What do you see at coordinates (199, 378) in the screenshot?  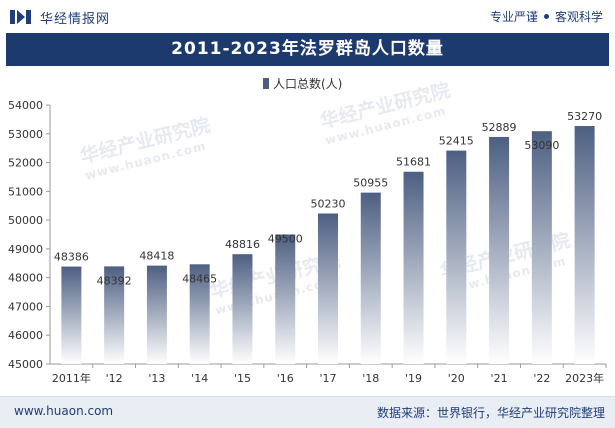 I see `x-tick-label: '14` at bounding box center [199, 378].